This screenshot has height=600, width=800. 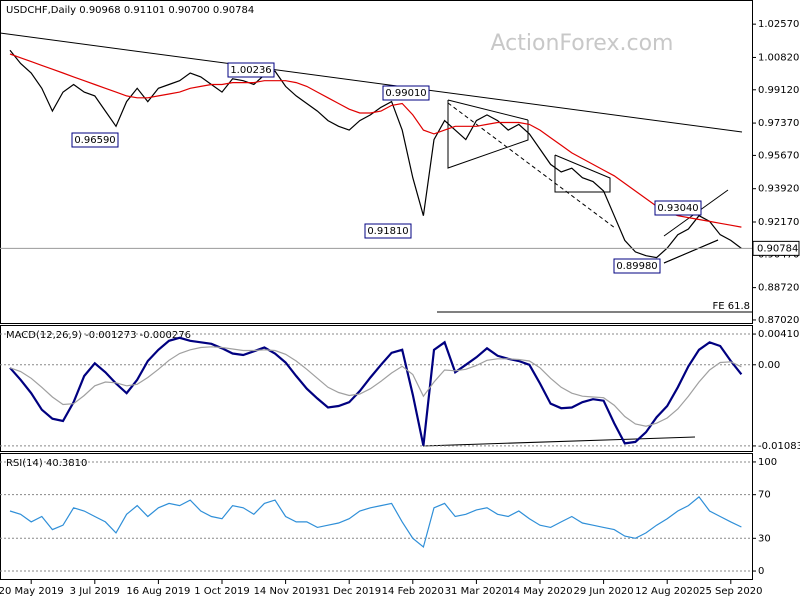 What do you see at coordinates (476, 591) in the screenshot?
I see `x-tick-label: 31 Mar 2020` at bounding box center [476, 591].